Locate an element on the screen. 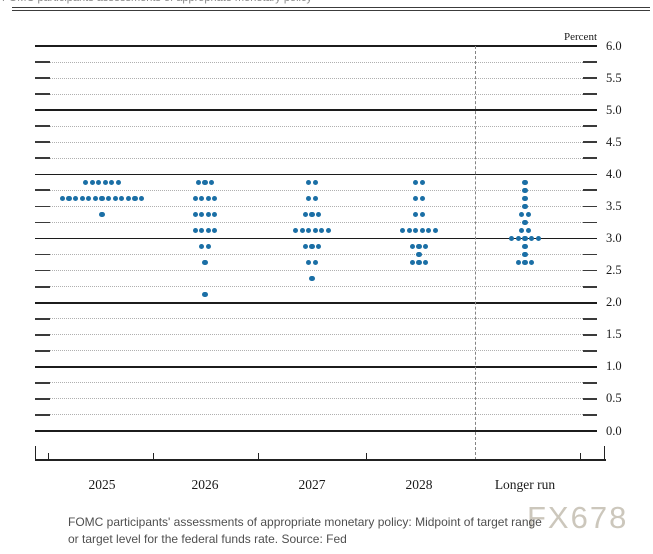 The width and height of the screenshot is (653, 554). axis-corner-left is located at coordinates (36, 453).